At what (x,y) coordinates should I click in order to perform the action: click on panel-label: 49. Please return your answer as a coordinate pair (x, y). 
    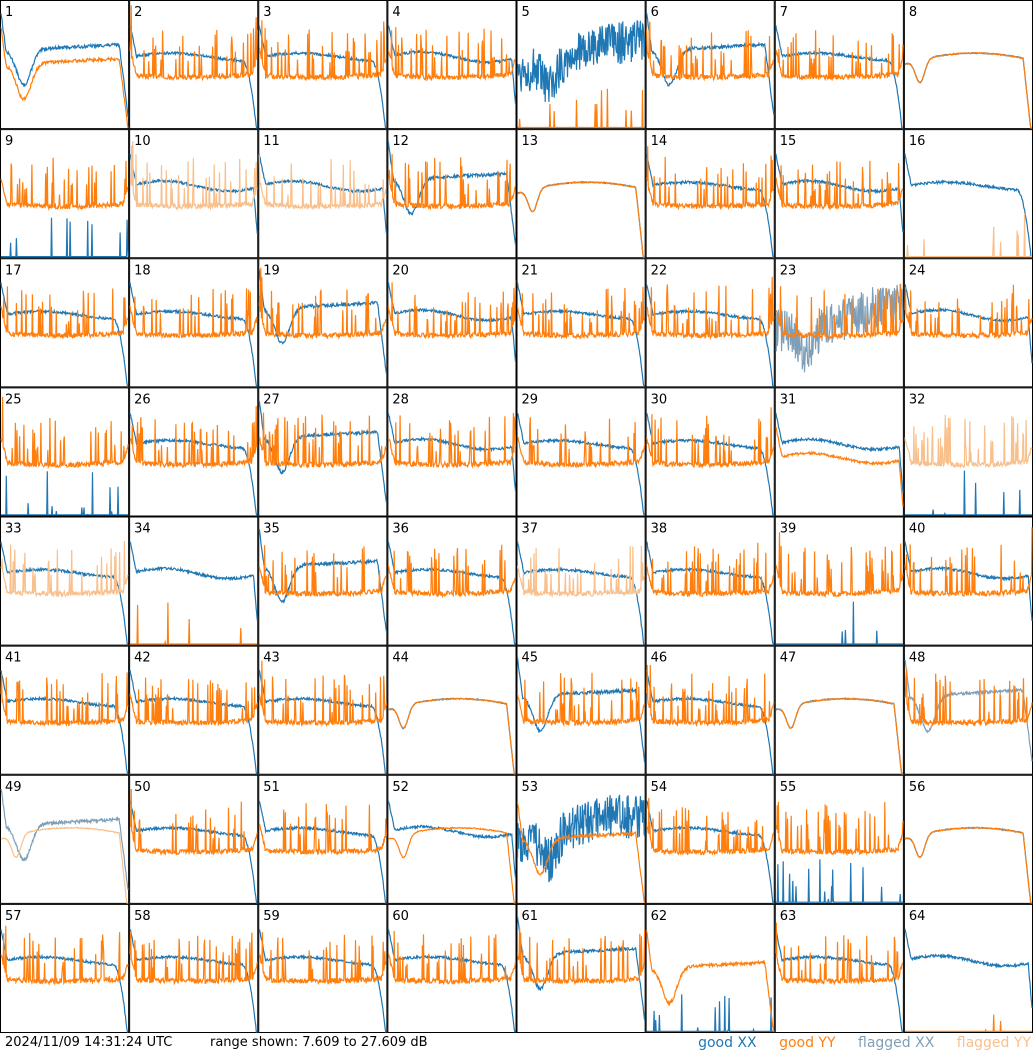
    Looking at the image, I should click on (13, 787).